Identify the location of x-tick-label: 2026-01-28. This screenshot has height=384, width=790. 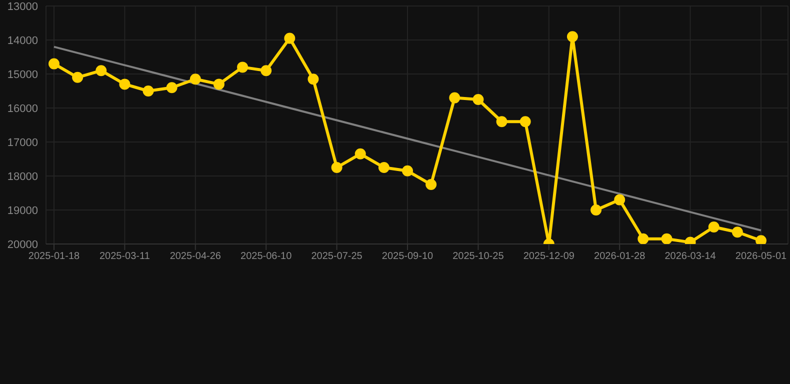
(620, 256).